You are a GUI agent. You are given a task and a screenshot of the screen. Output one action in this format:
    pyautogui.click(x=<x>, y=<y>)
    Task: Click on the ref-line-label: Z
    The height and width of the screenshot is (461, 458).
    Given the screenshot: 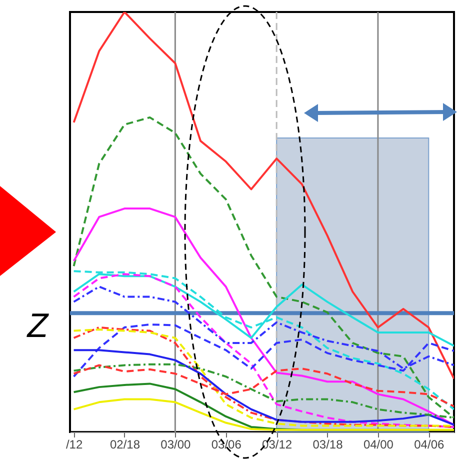 What is the action you would take?
    pyautogui.click(x=38, y=326)
    